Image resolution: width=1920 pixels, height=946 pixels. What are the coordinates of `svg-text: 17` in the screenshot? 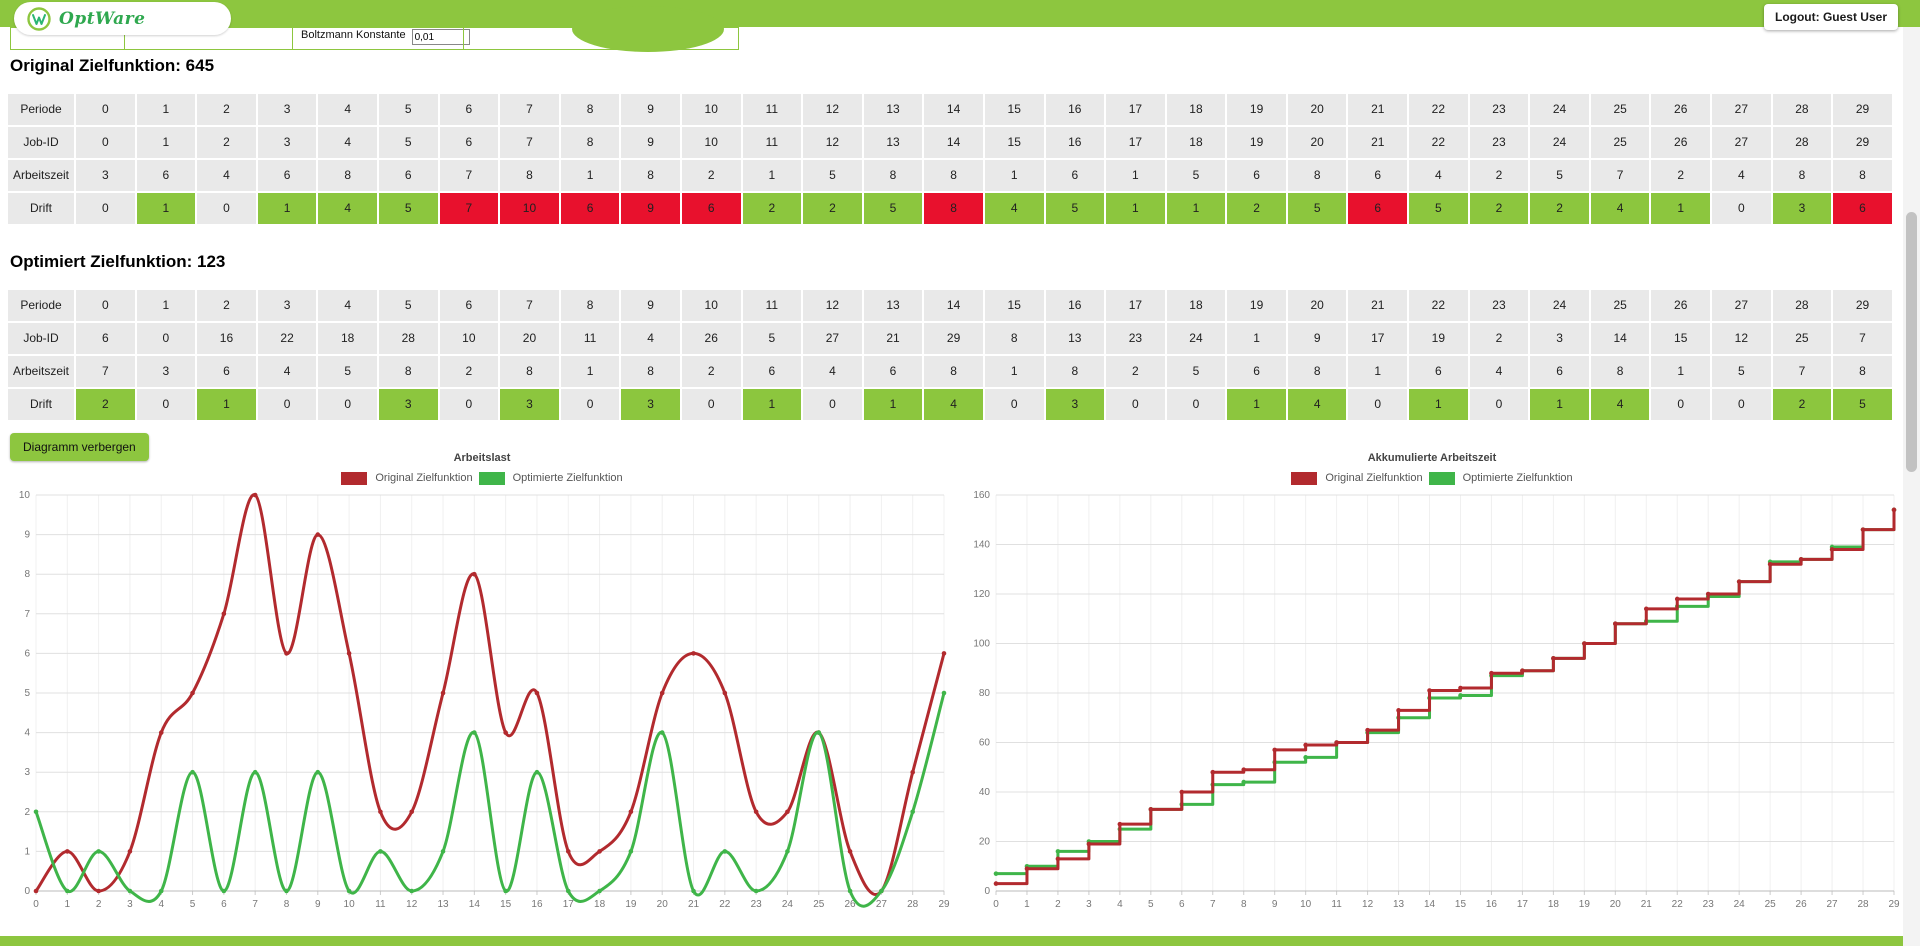 It's located at (569, 904).